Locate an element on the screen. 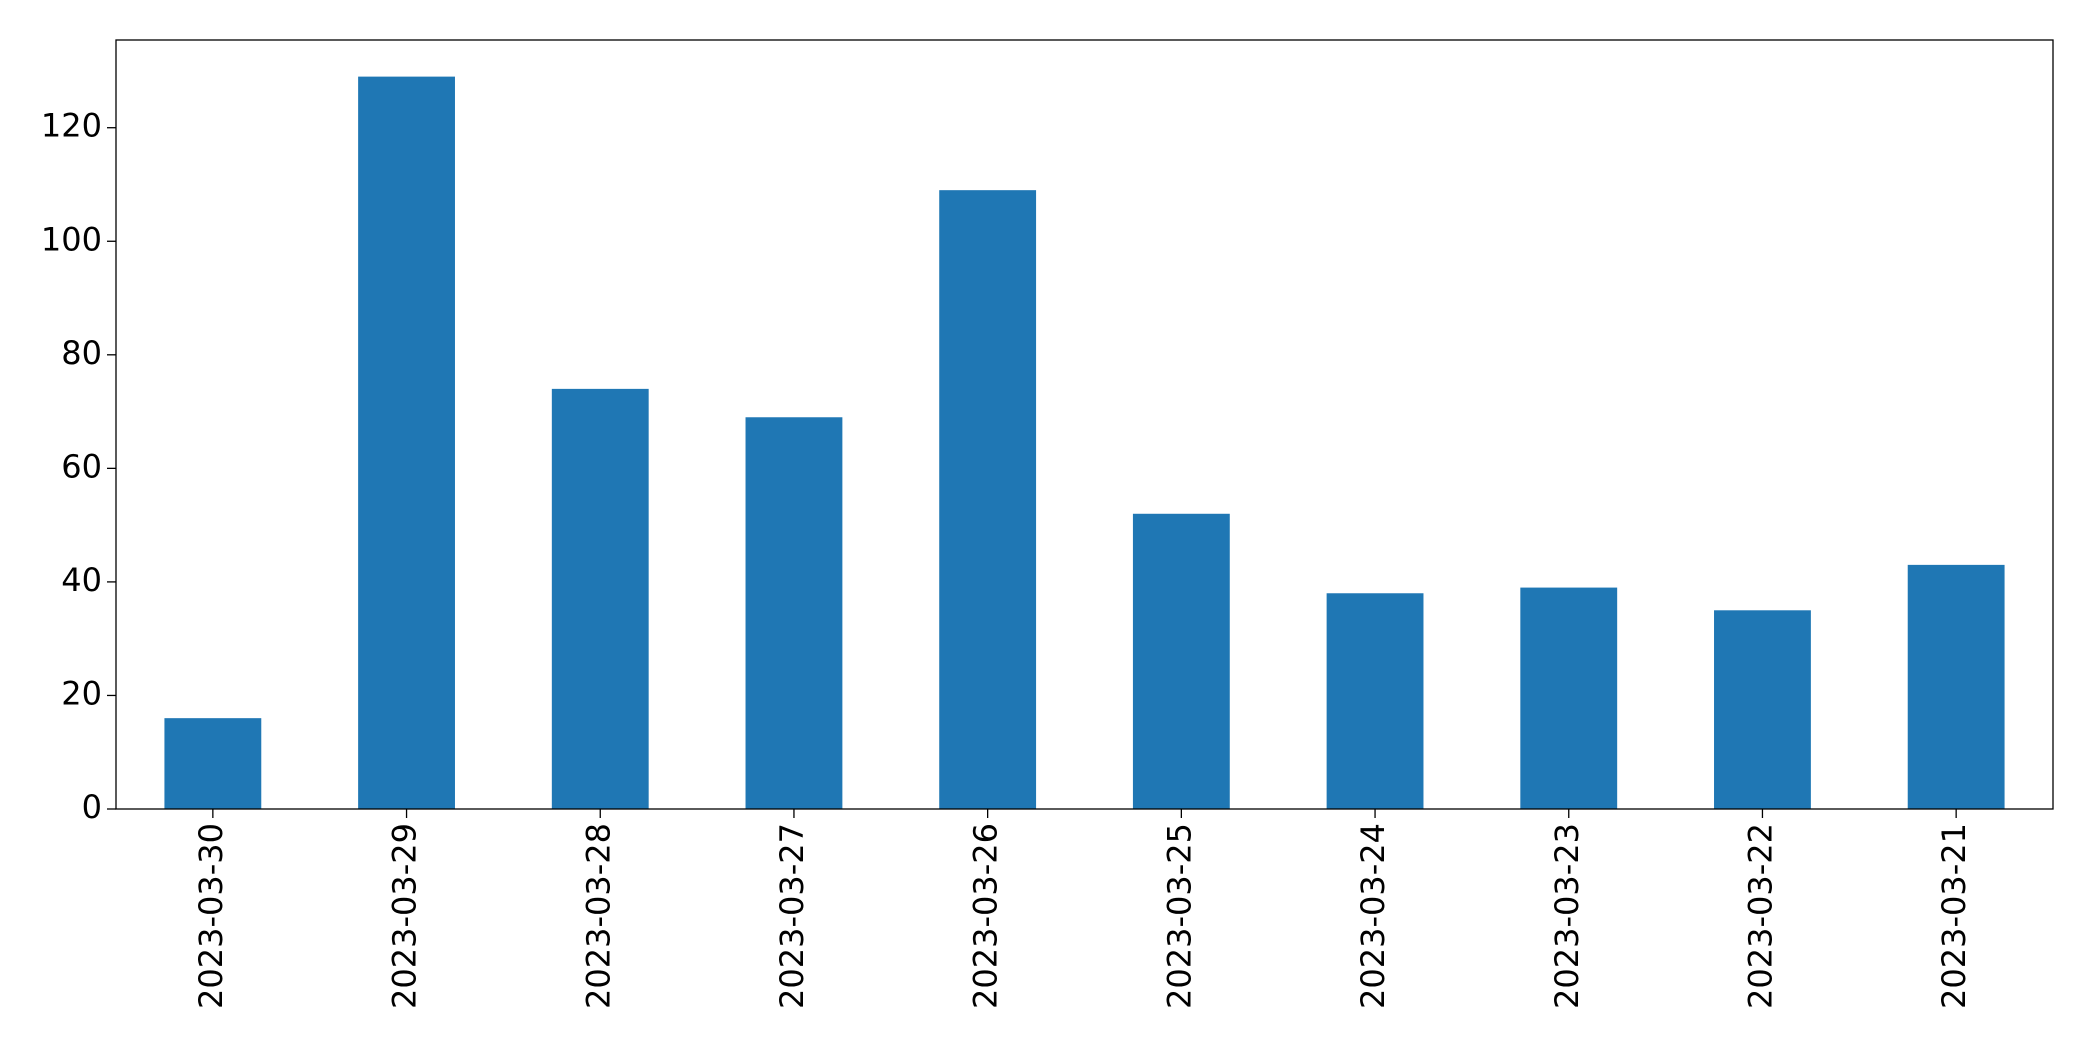 The width and height of the screenshot is (2093, 1061). x-tick-label: 2023-03-26 is located at coordinates (986, 916).